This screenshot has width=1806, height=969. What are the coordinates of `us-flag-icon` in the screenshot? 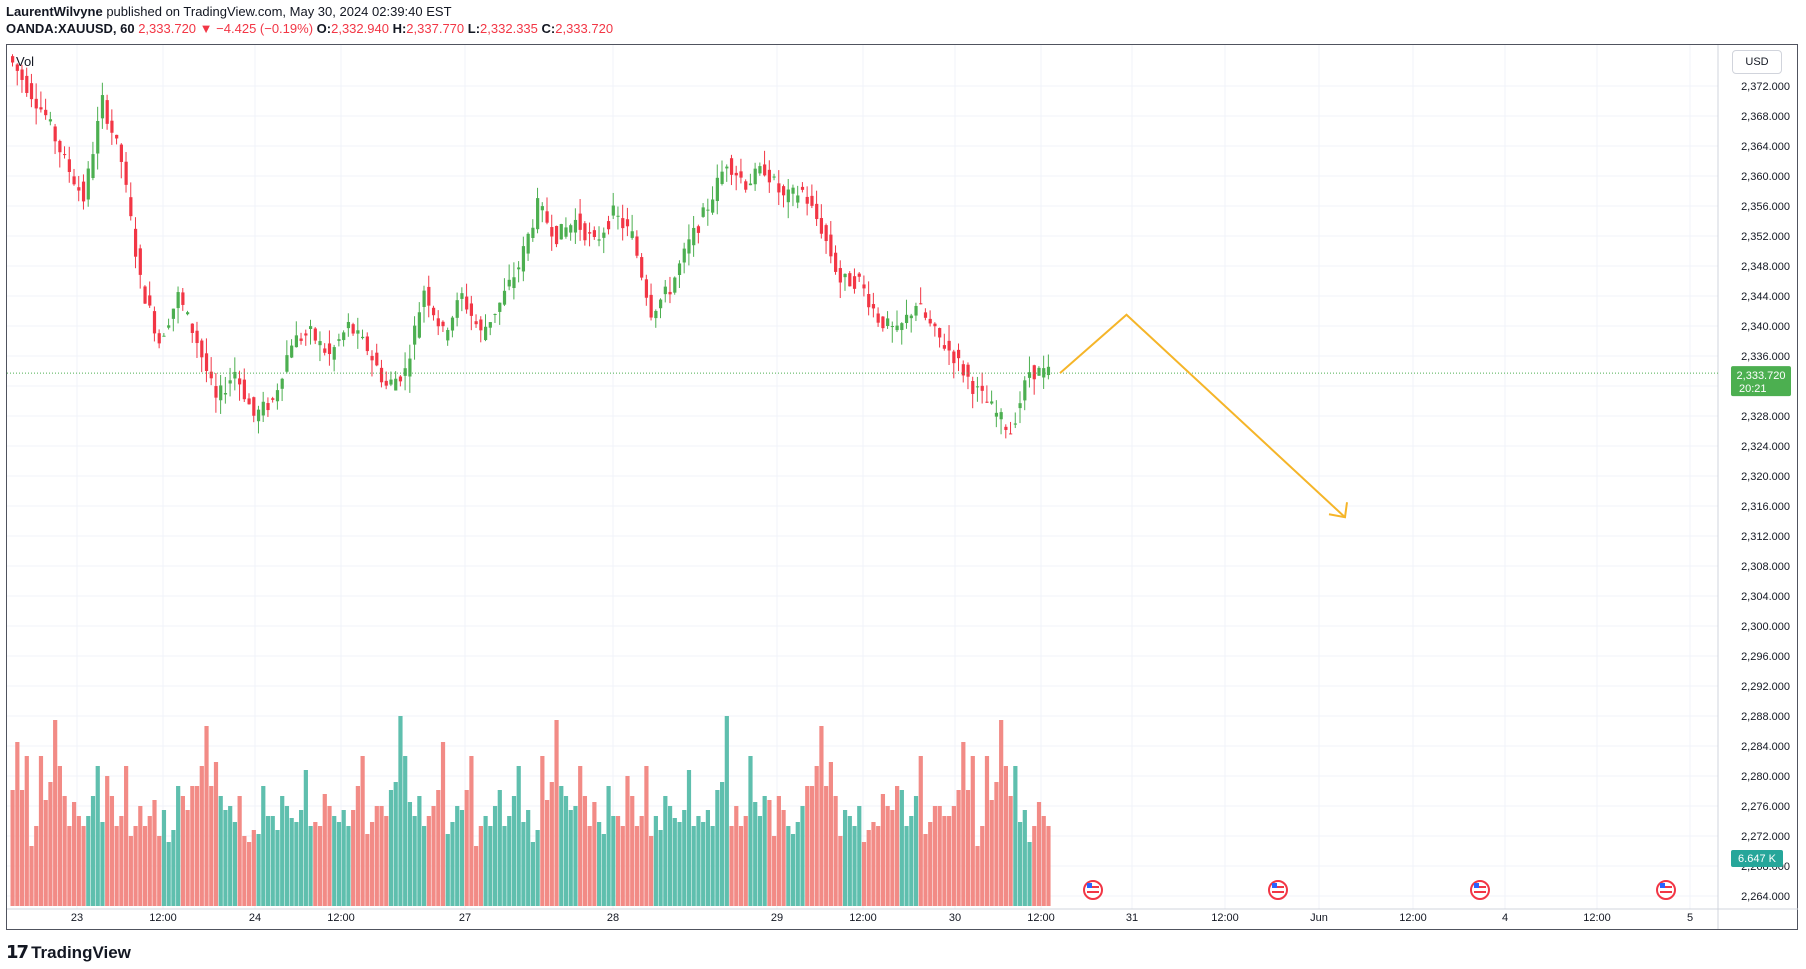 It's located at (1278, 890).